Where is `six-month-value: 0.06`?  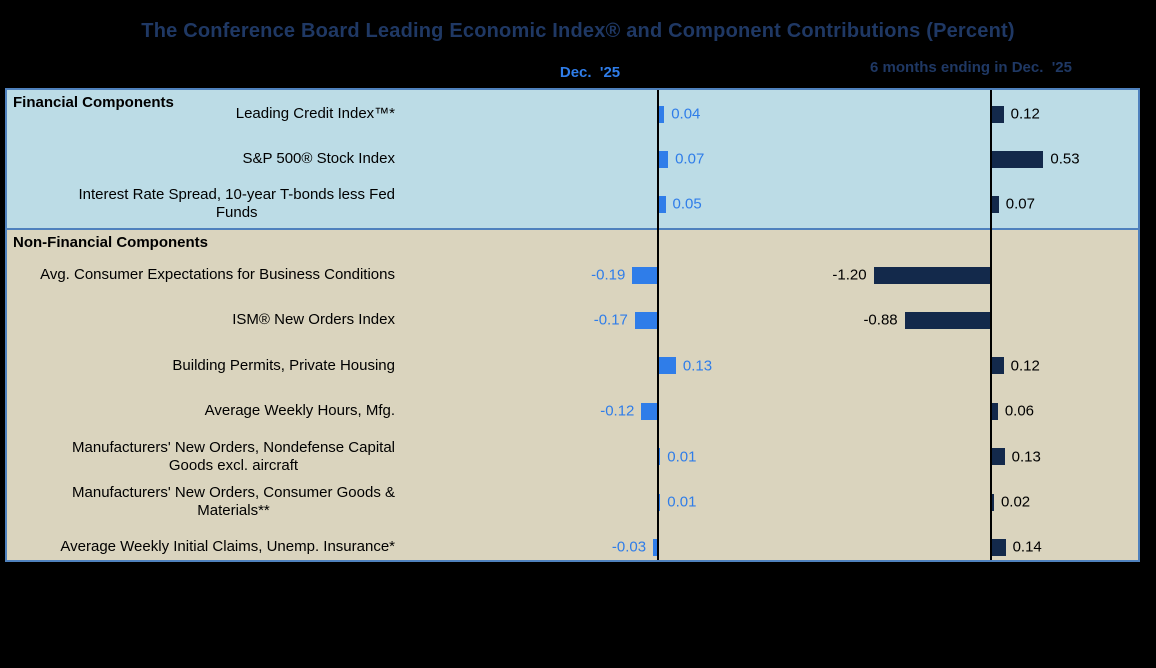 six-month-value: 0.06 is located at coordinates (1019, 411).